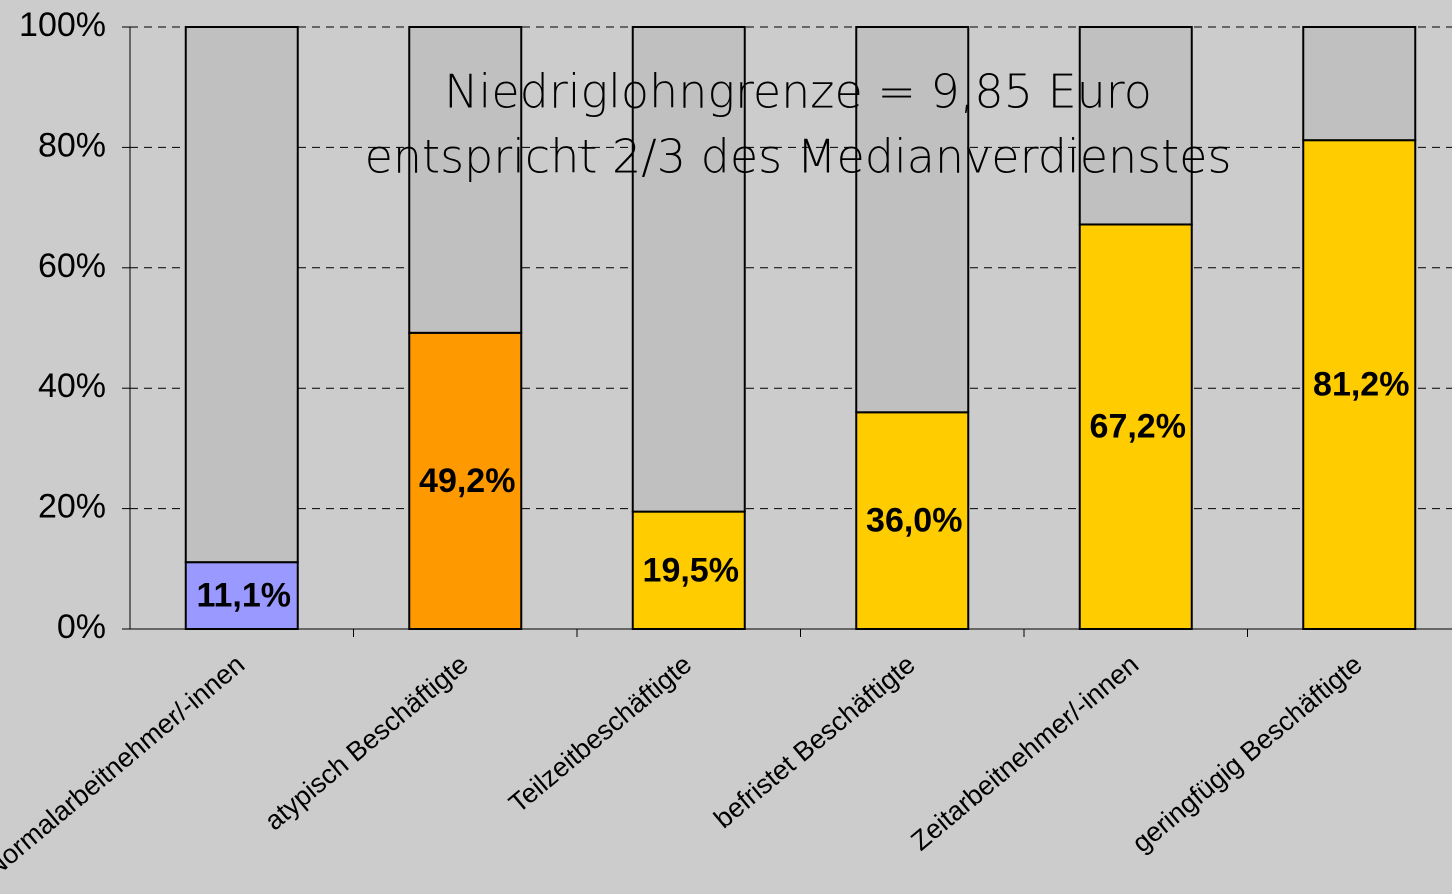  Describe the element at coordinates (798, 92) in the screenshot. I see `annotation: Niedriglohngrenze = 9,85 Euro` at that location.